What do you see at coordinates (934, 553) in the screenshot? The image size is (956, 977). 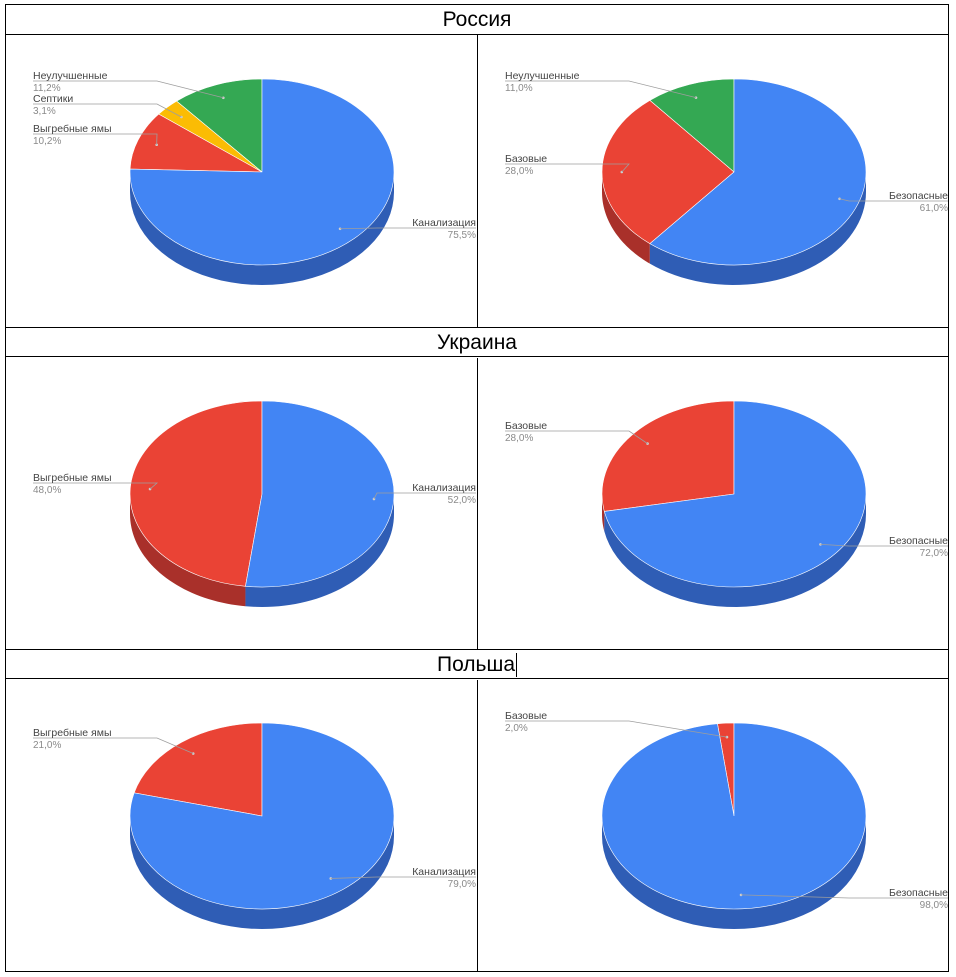 I see `slice-value: 72,0%` at bounding box center [934, 553].